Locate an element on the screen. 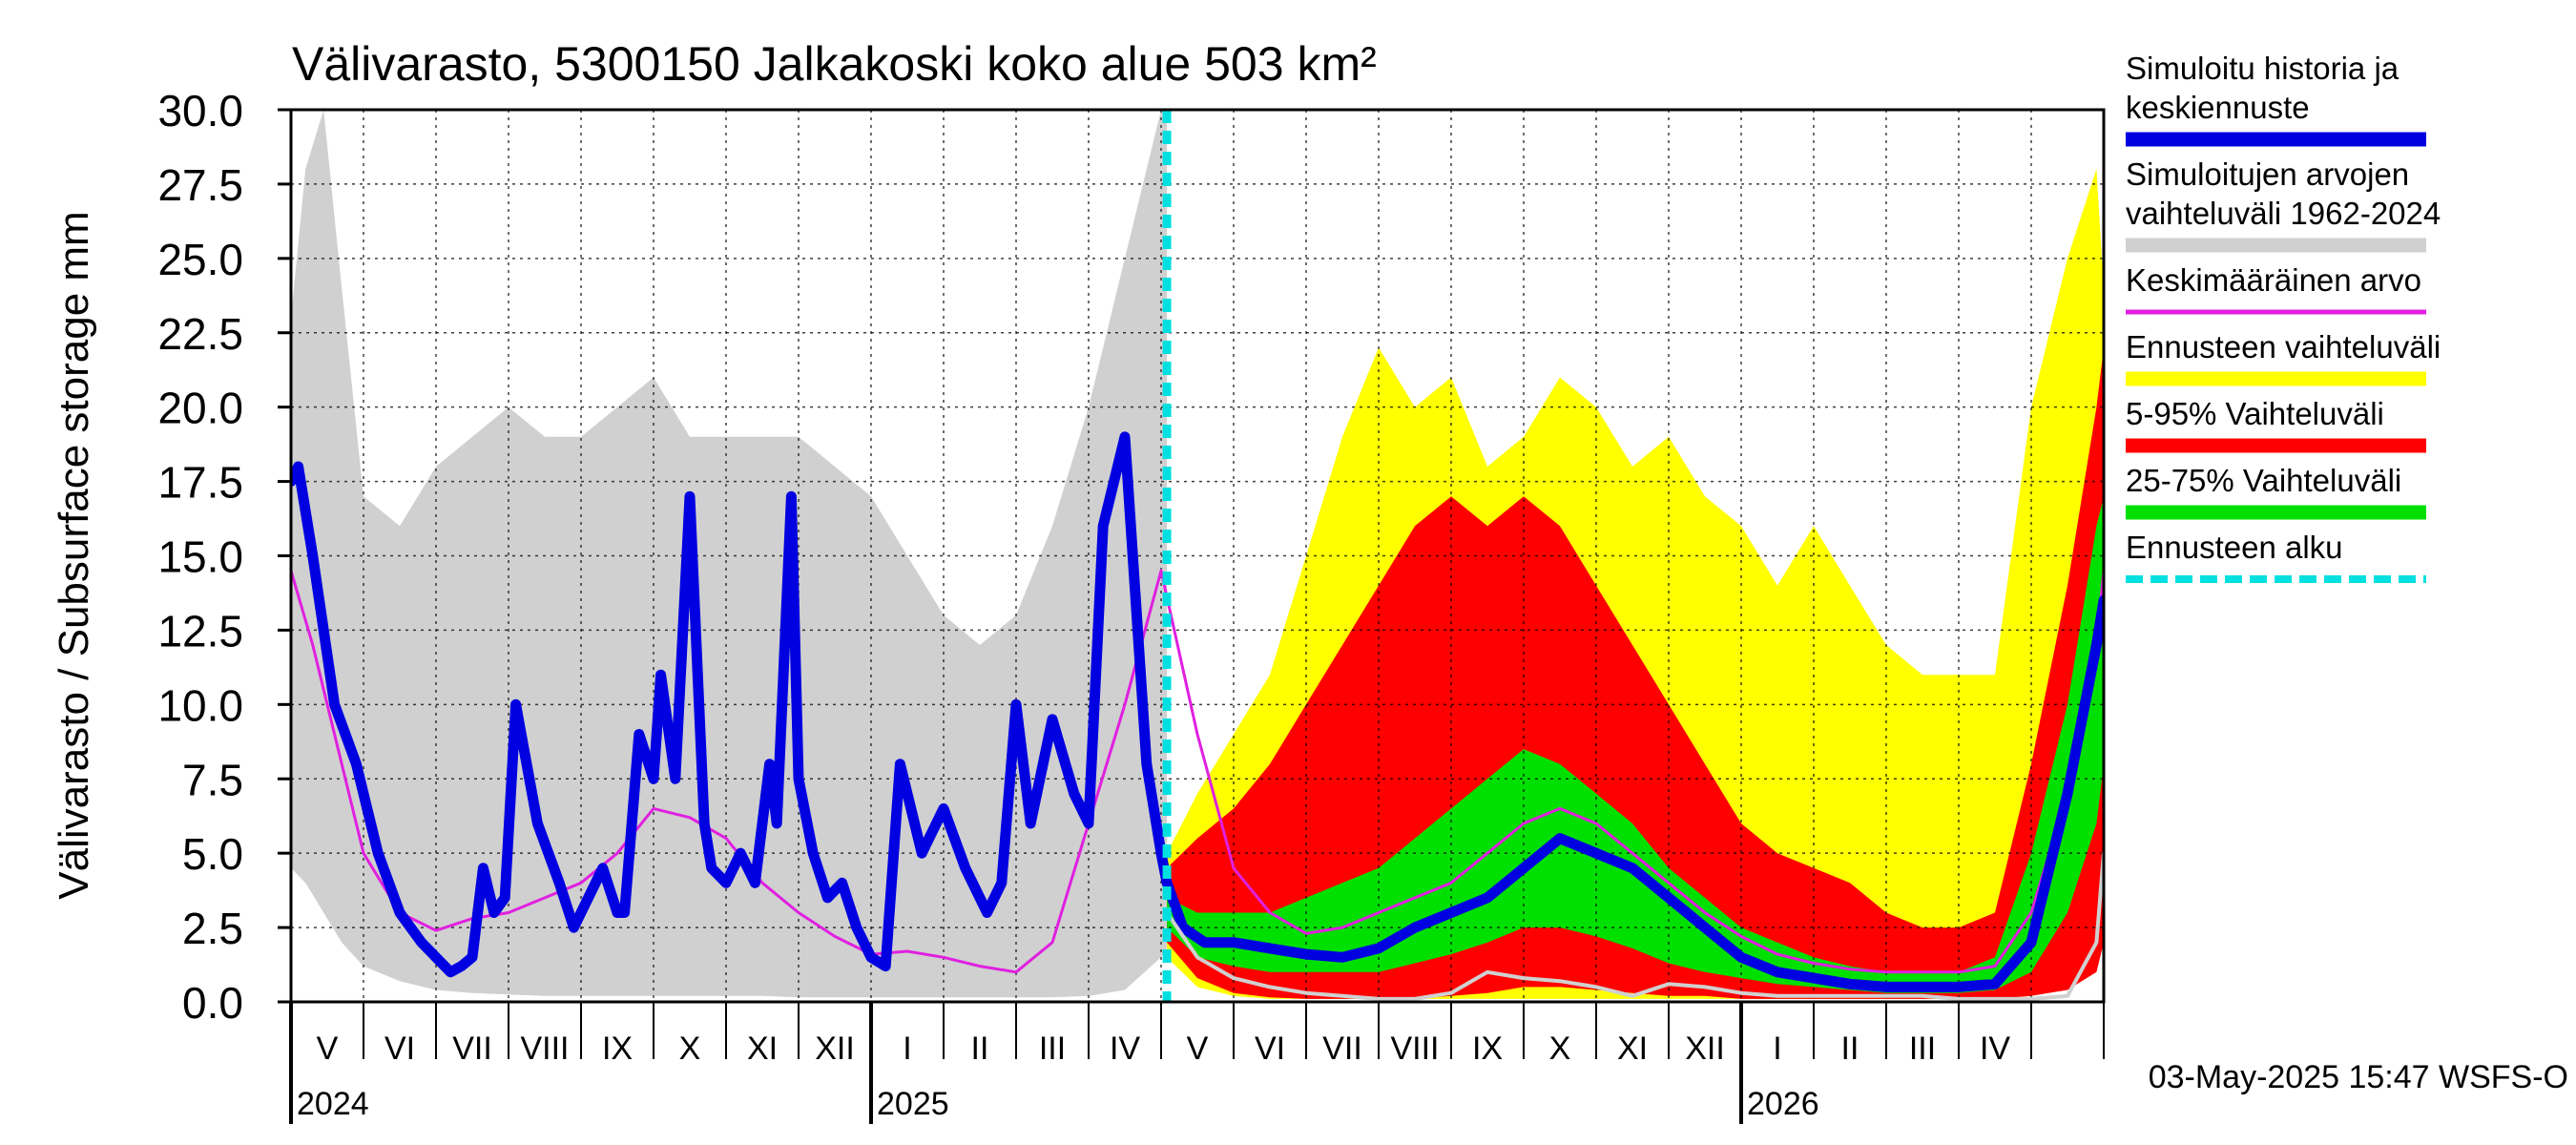 The image size is (2576, 1145). y-tick-label: 17.5 is located at coordinates (200, 483).